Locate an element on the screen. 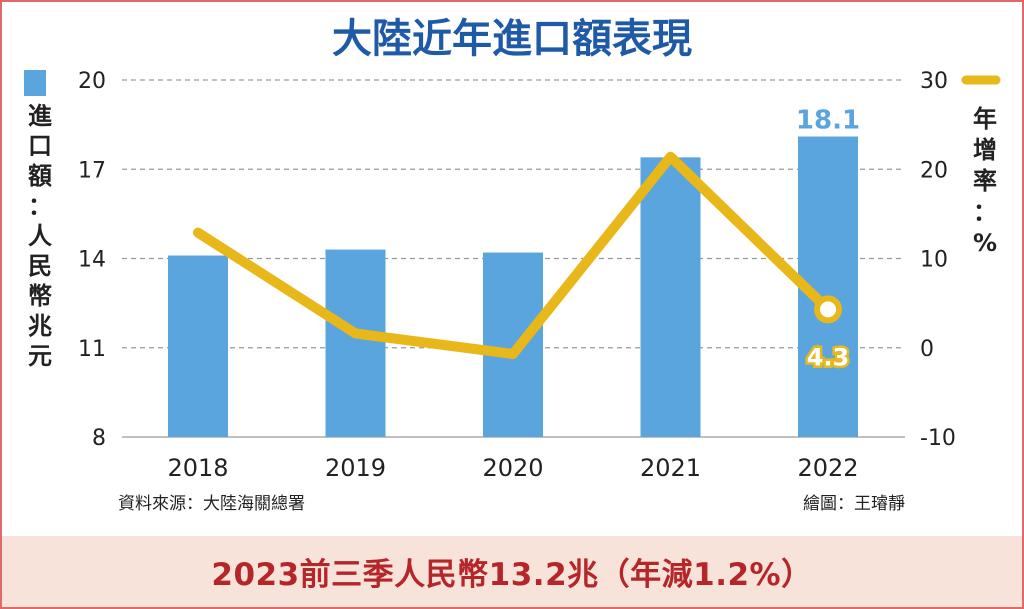  y-tick-label-right: -10 is located at coordinates (938, 438).